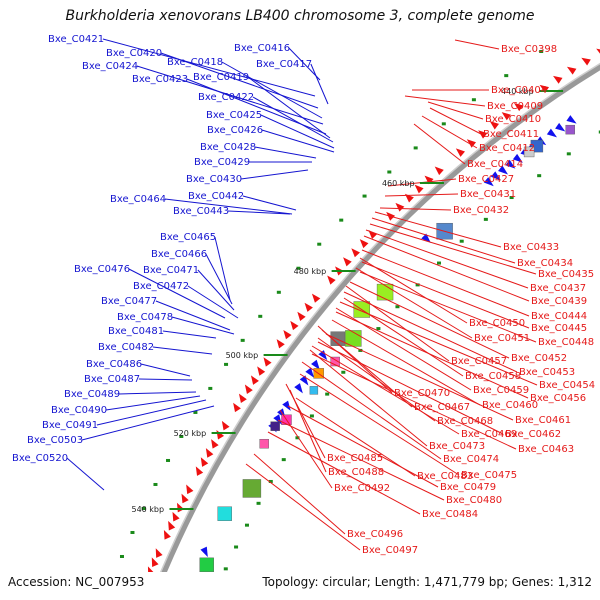 The image size is (600, 600). What do you see at coordinates (547, 372) in the screenshot?
I see `gene-label-right: Bxe_C0453` at bounding box center [547, 372].